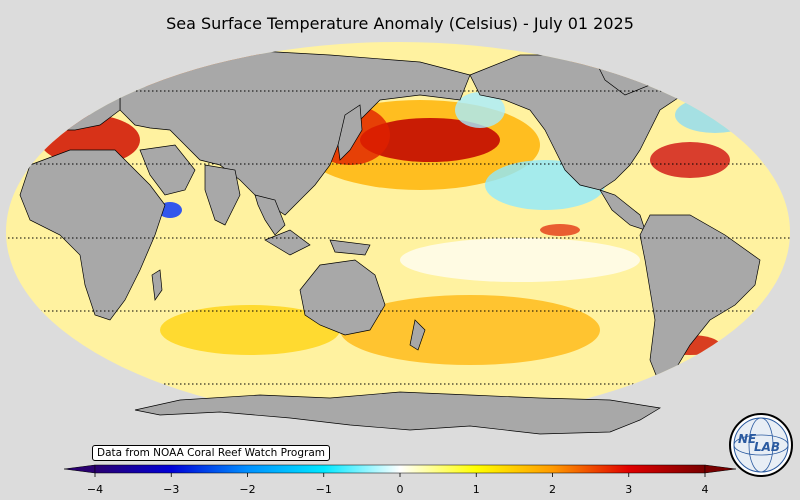  I want to click on logo-text-ne: NE, so click(747, 439).